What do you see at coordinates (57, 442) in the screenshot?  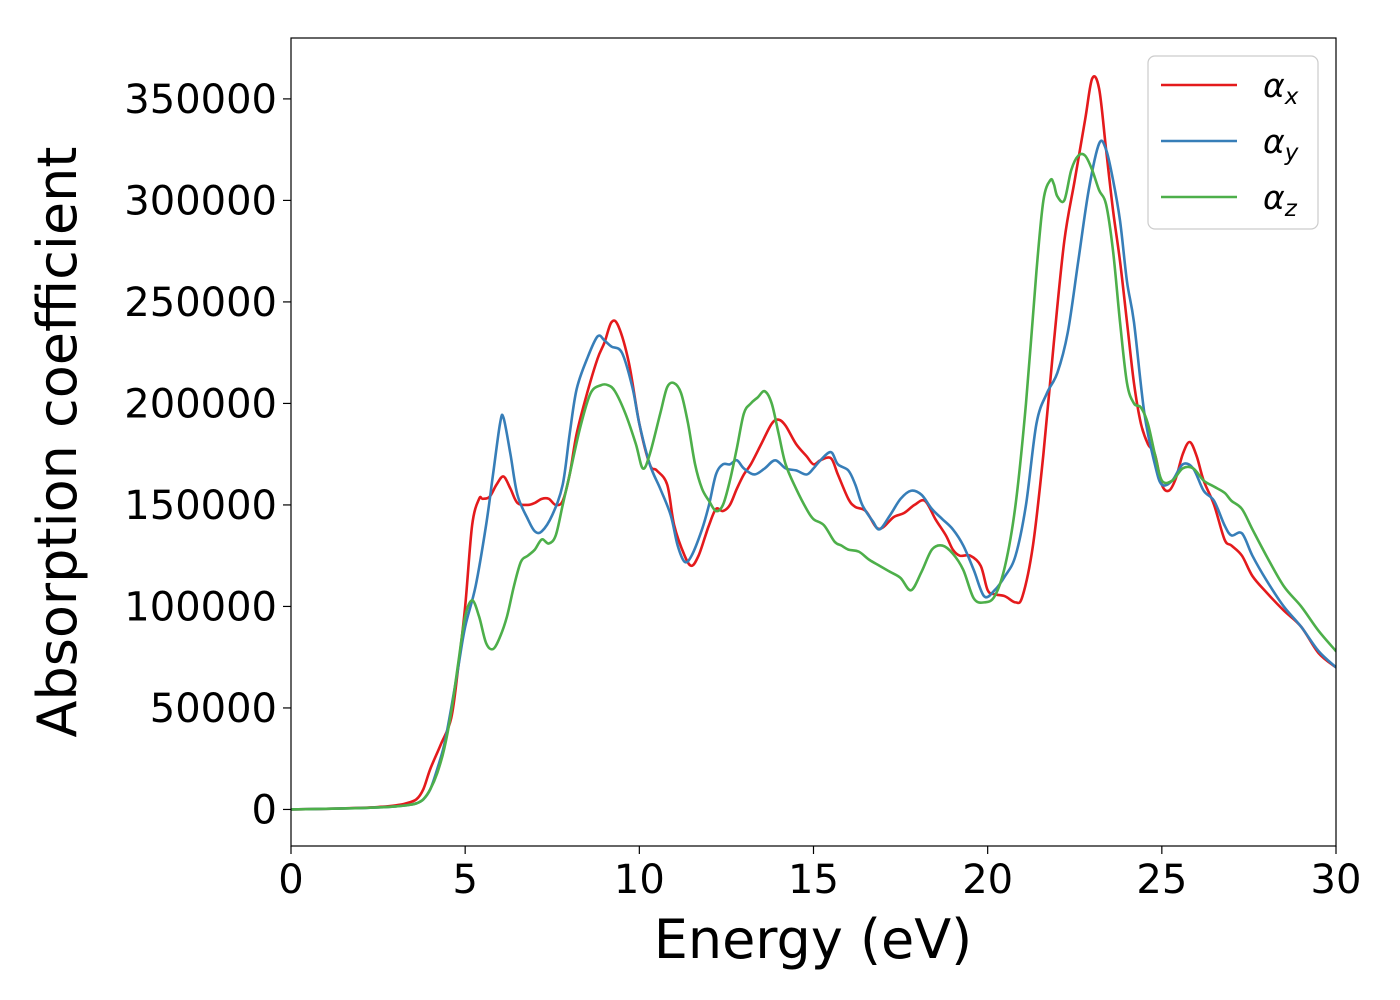 I see `y-axis-label: Absorption coefficient` at bounding box center [57, 442].